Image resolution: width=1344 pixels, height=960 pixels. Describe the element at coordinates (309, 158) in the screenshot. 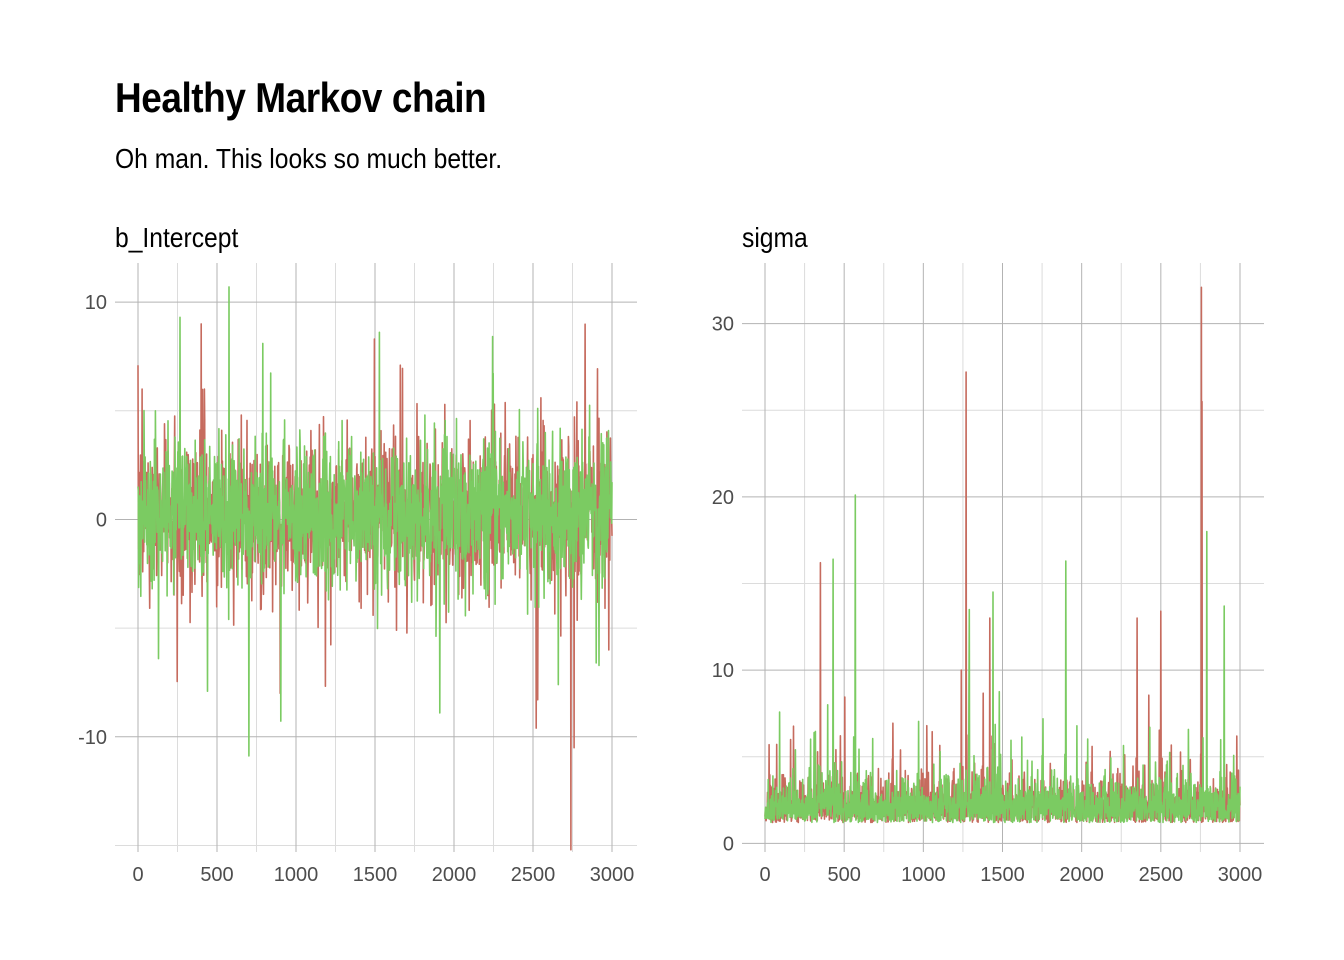

I see `chart-subtitle: Oh man. This looks so much better.` at that location.